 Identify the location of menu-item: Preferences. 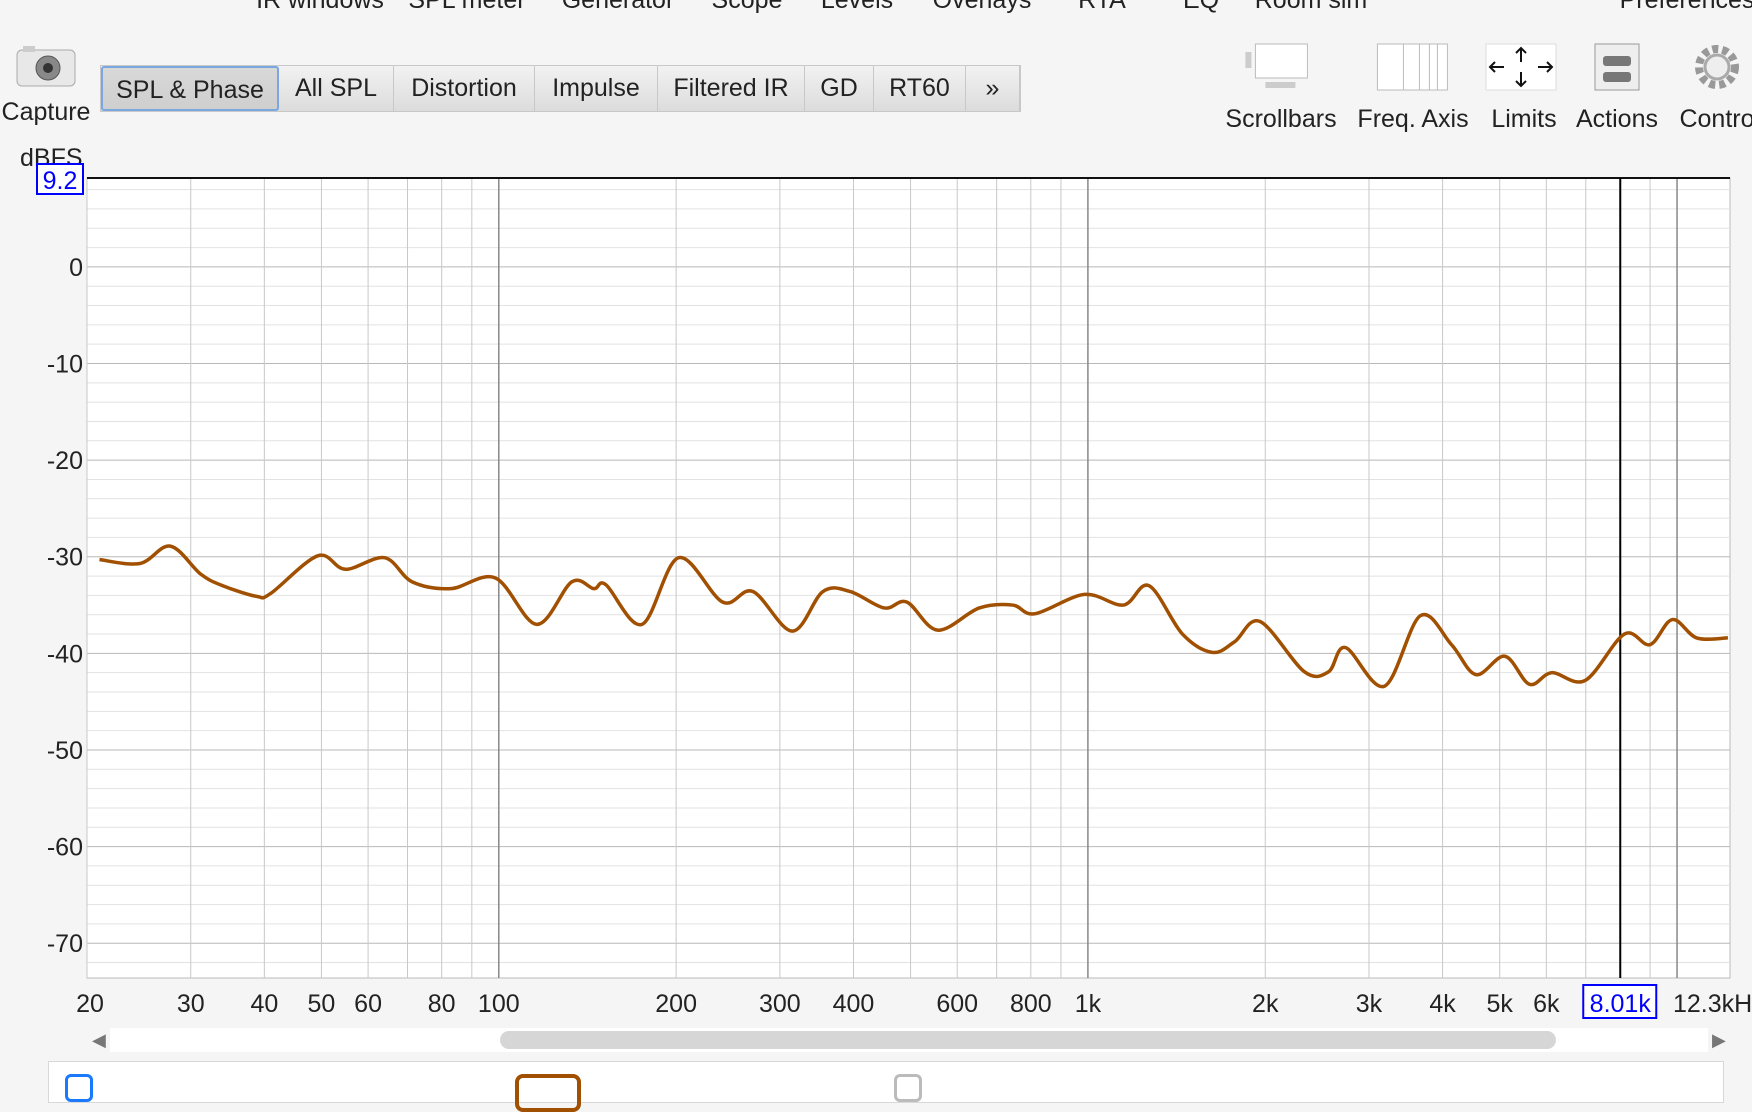
(1685, 7).